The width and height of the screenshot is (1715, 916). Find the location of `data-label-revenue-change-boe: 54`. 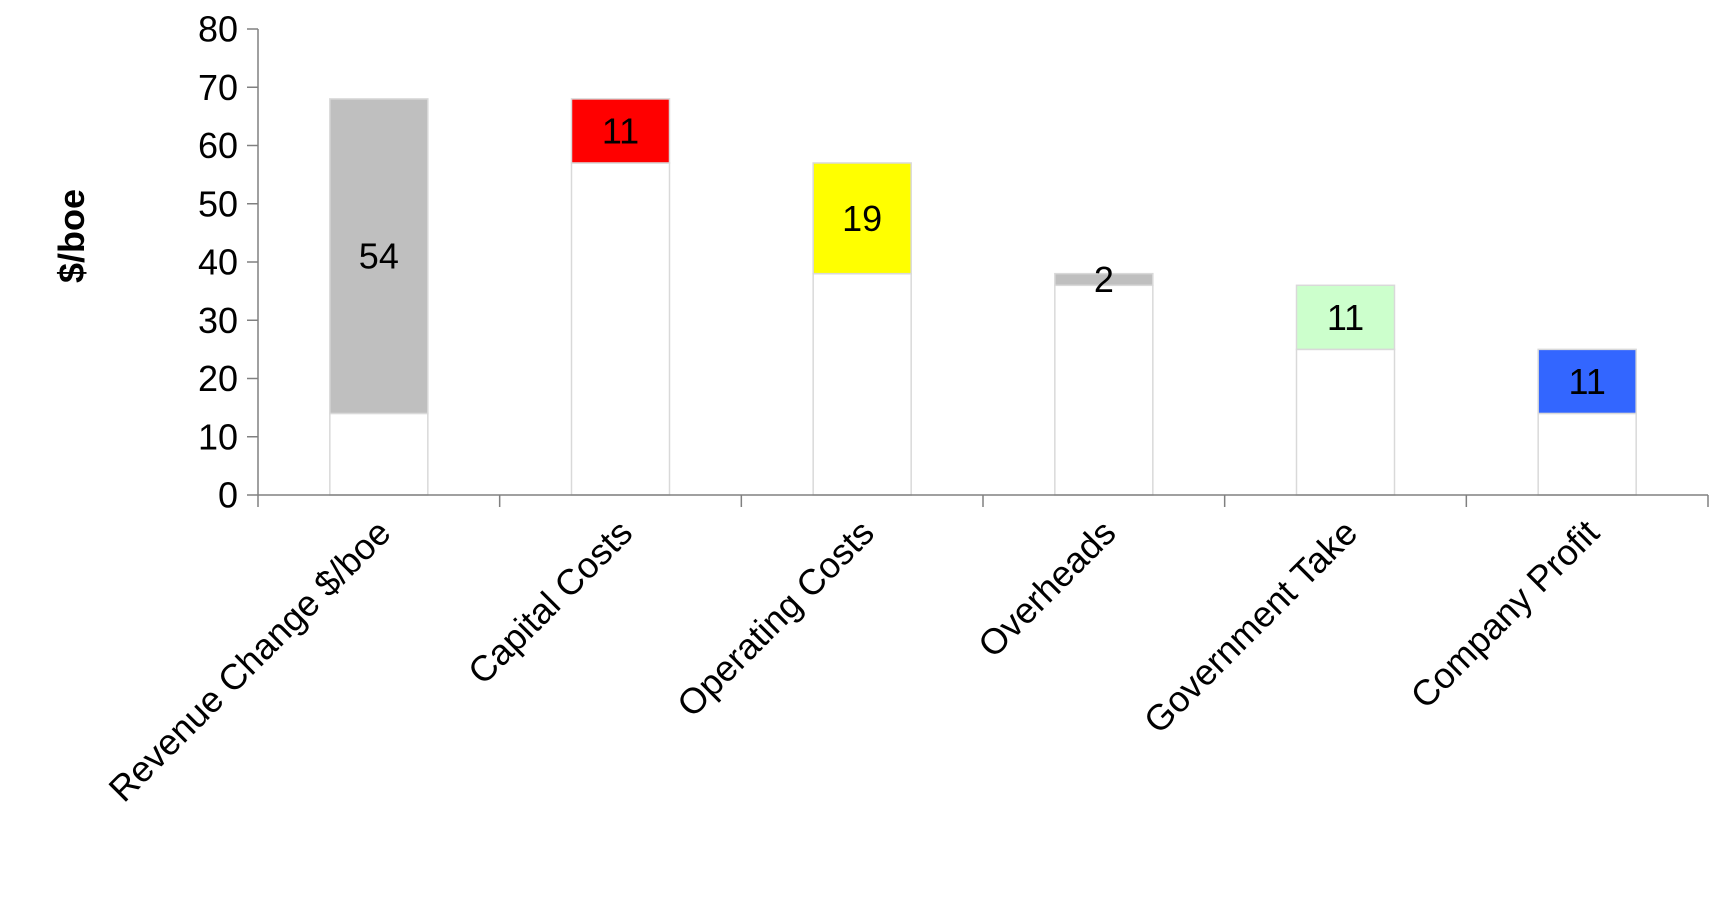

data-label-revenue-change-boe: 54 is located at coordinates (379, 256).